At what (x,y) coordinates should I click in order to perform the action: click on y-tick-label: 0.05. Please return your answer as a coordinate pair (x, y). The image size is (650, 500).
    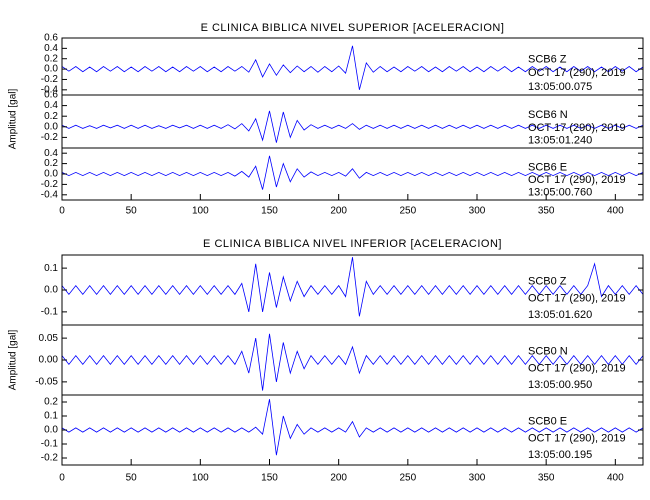
    Looking at the image, I should click on (49, 338).